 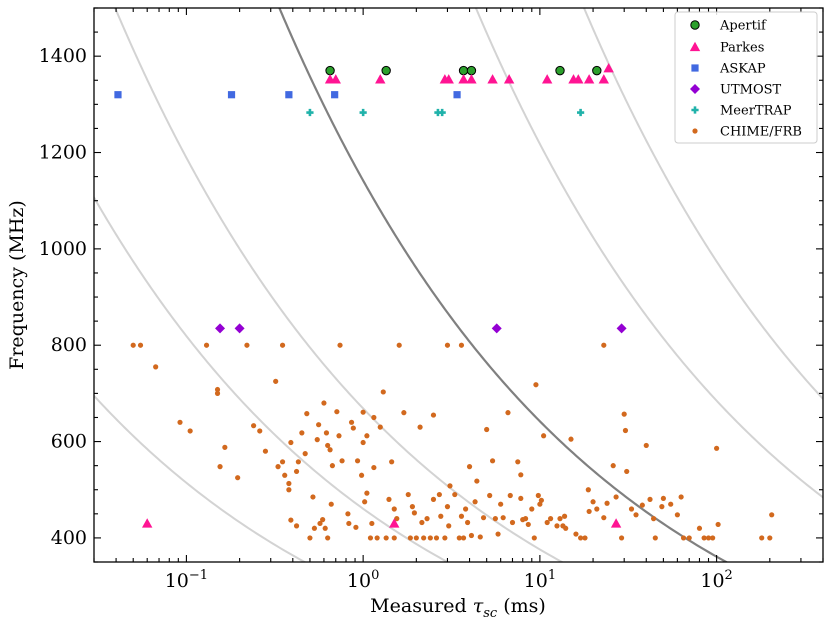 What do you see at coordinates (742, 69) in the screenshot?
I see `legend-label: ASKAP` at bounding box center [742, 69].